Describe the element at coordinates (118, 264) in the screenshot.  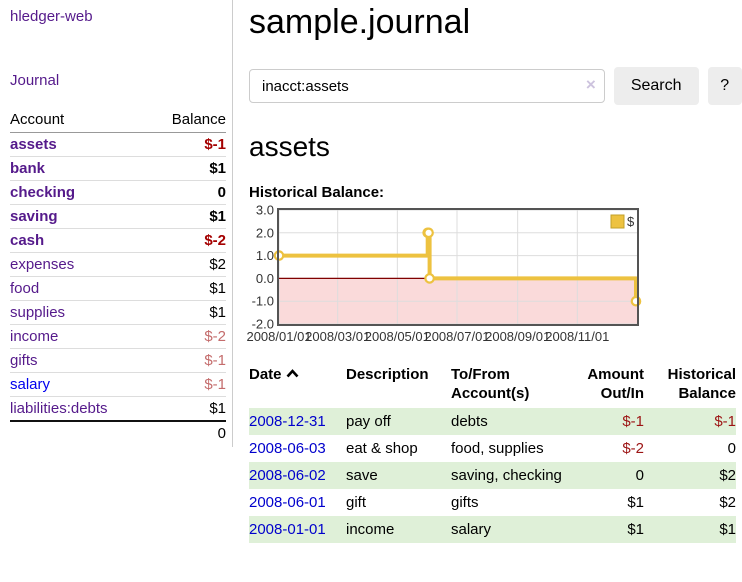
I see `account-row: expenses $2` at that location.